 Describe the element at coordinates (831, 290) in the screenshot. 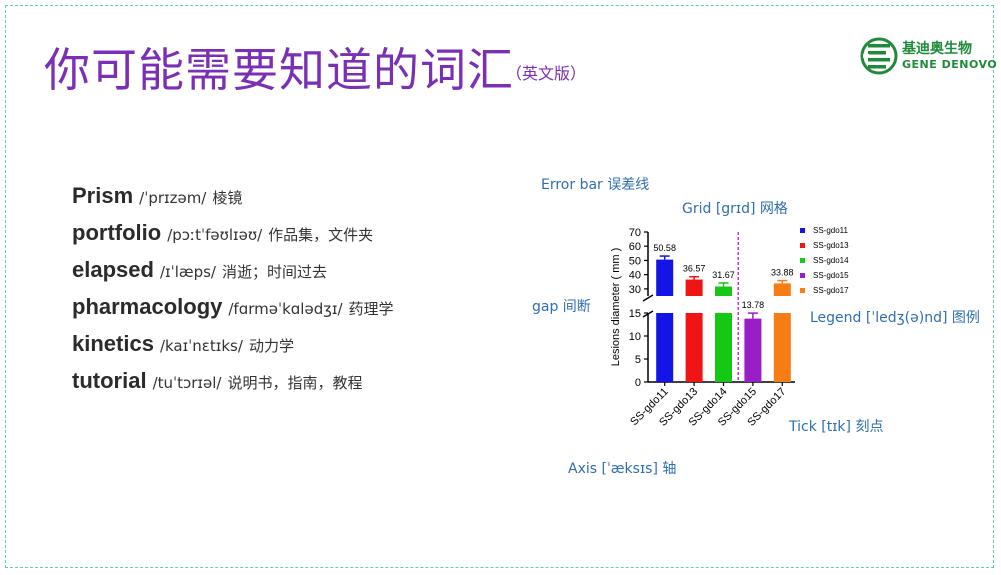

I see `legend-label: SS-gdo17` at that location.